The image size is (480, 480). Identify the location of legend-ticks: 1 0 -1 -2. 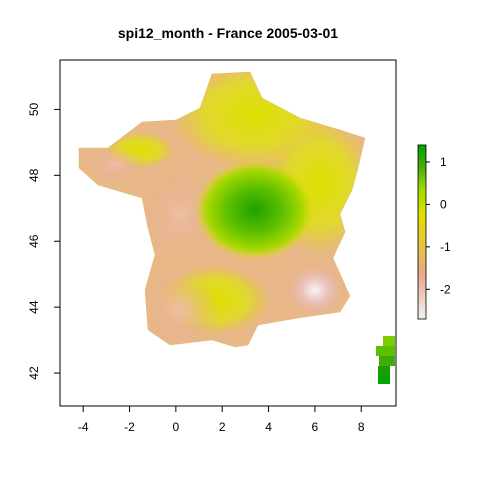
(438, 225).